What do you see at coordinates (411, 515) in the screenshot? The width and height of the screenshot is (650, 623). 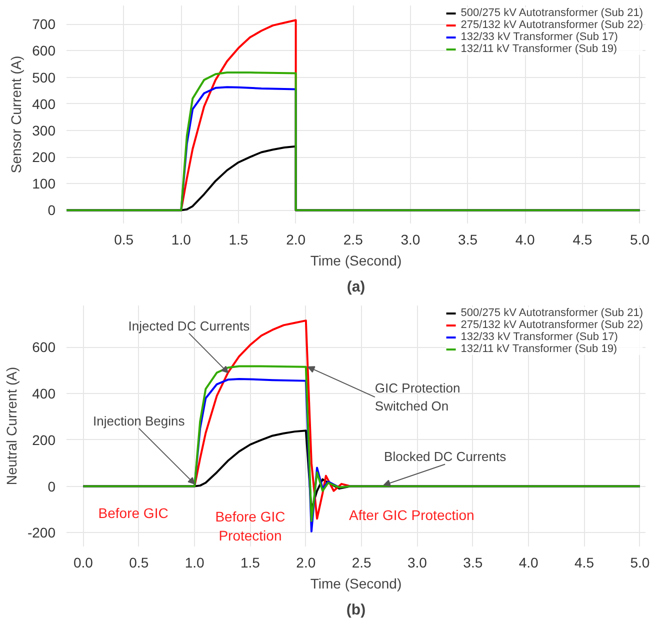 I see `annotation: After GIC Protection` at bounding box center [411, 515].